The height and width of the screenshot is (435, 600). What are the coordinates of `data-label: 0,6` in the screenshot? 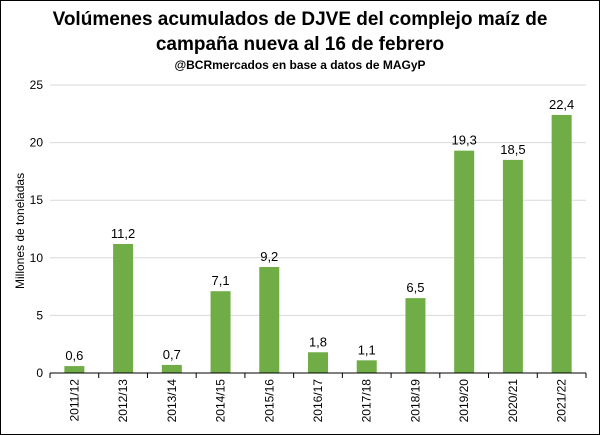 It's located at (74, 355).